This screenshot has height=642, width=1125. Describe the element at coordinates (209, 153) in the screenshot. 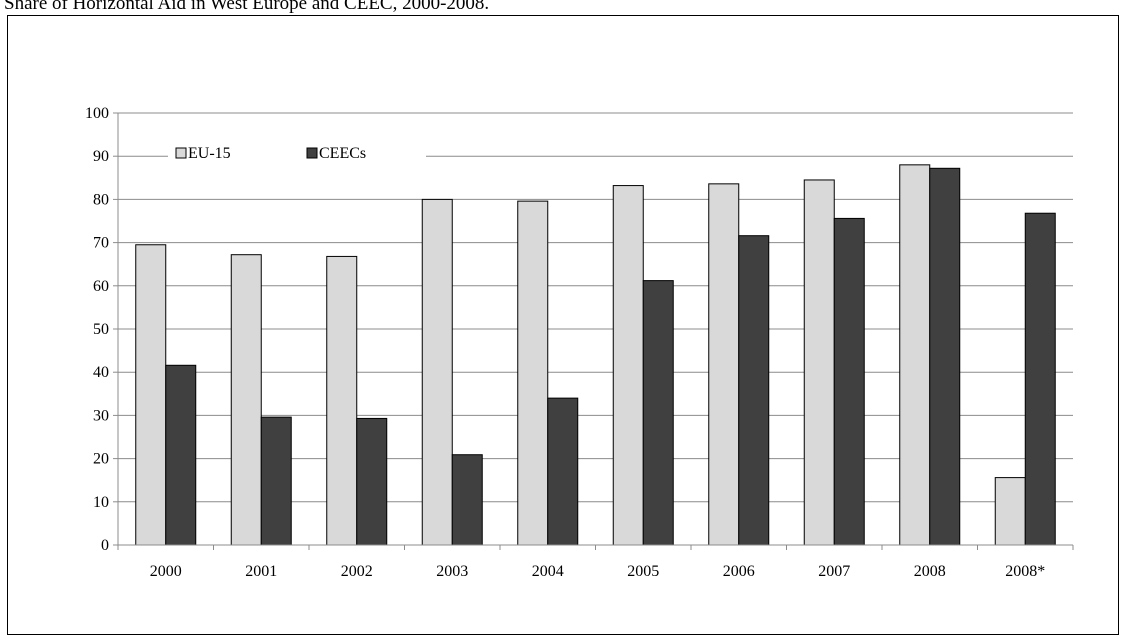

I see `legend-label-eu-15: EU-15` at that location.